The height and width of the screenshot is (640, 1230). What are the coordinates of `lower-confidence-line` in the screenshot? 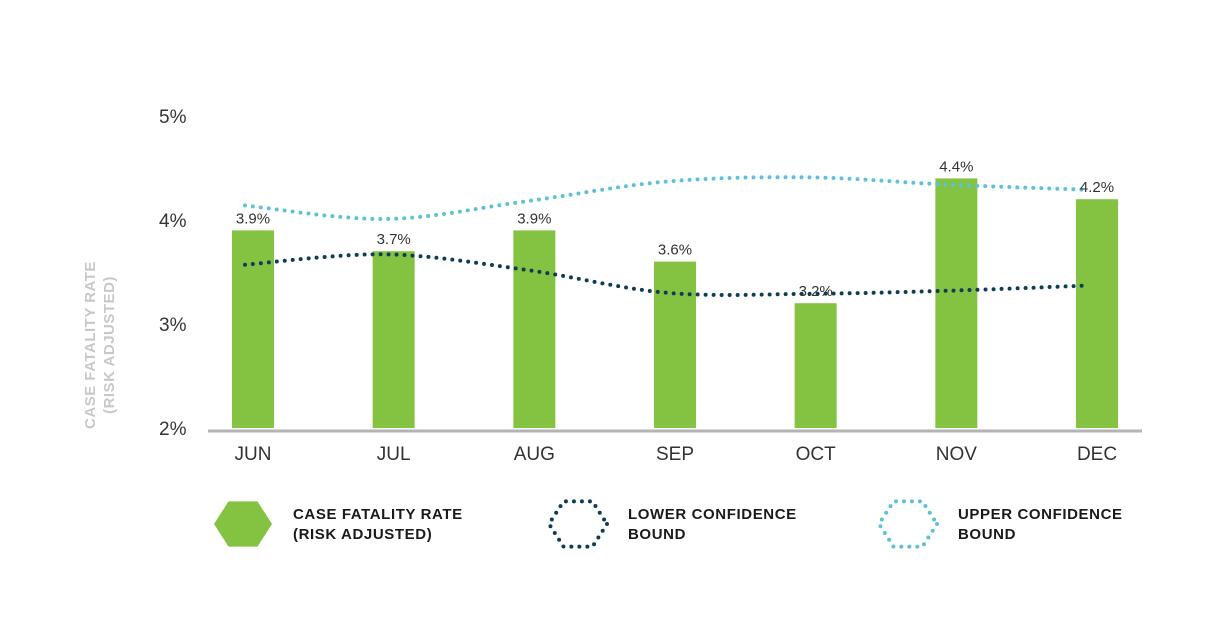 It's located at (667, 274).